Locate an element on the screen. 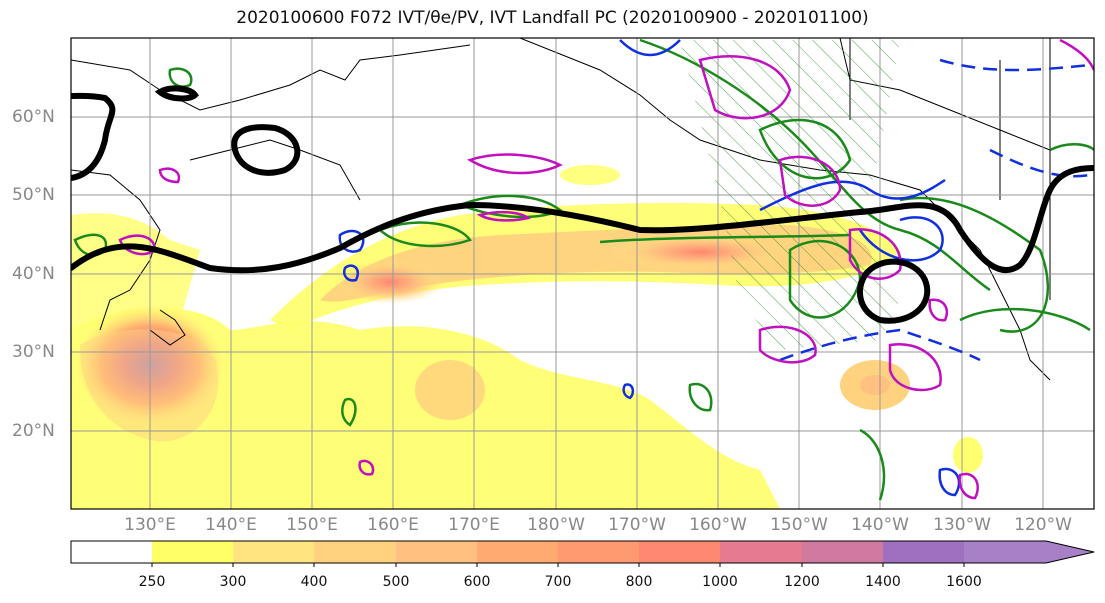 This screenshot has width=1105, height=603. colorbar-tick: 1200 is located at coordinates (802, 582).